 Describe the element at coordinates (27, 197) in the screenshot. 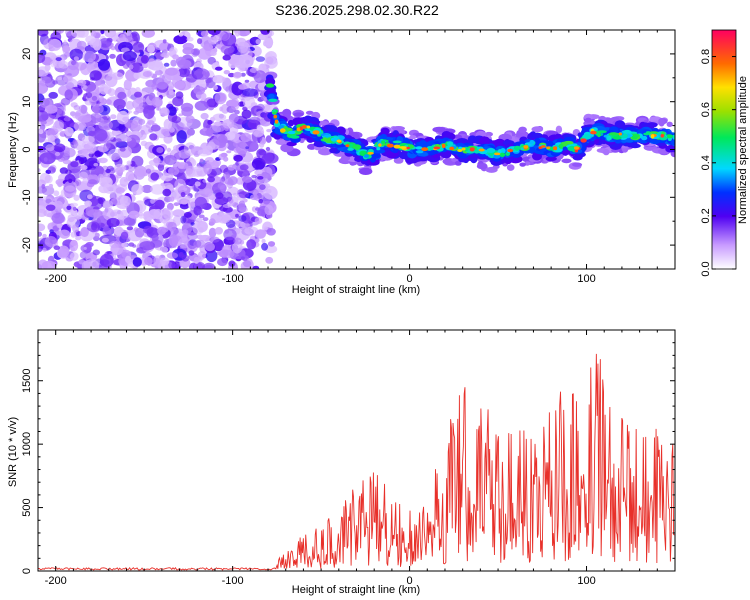

I see `y-tick-label: -10` at that location.